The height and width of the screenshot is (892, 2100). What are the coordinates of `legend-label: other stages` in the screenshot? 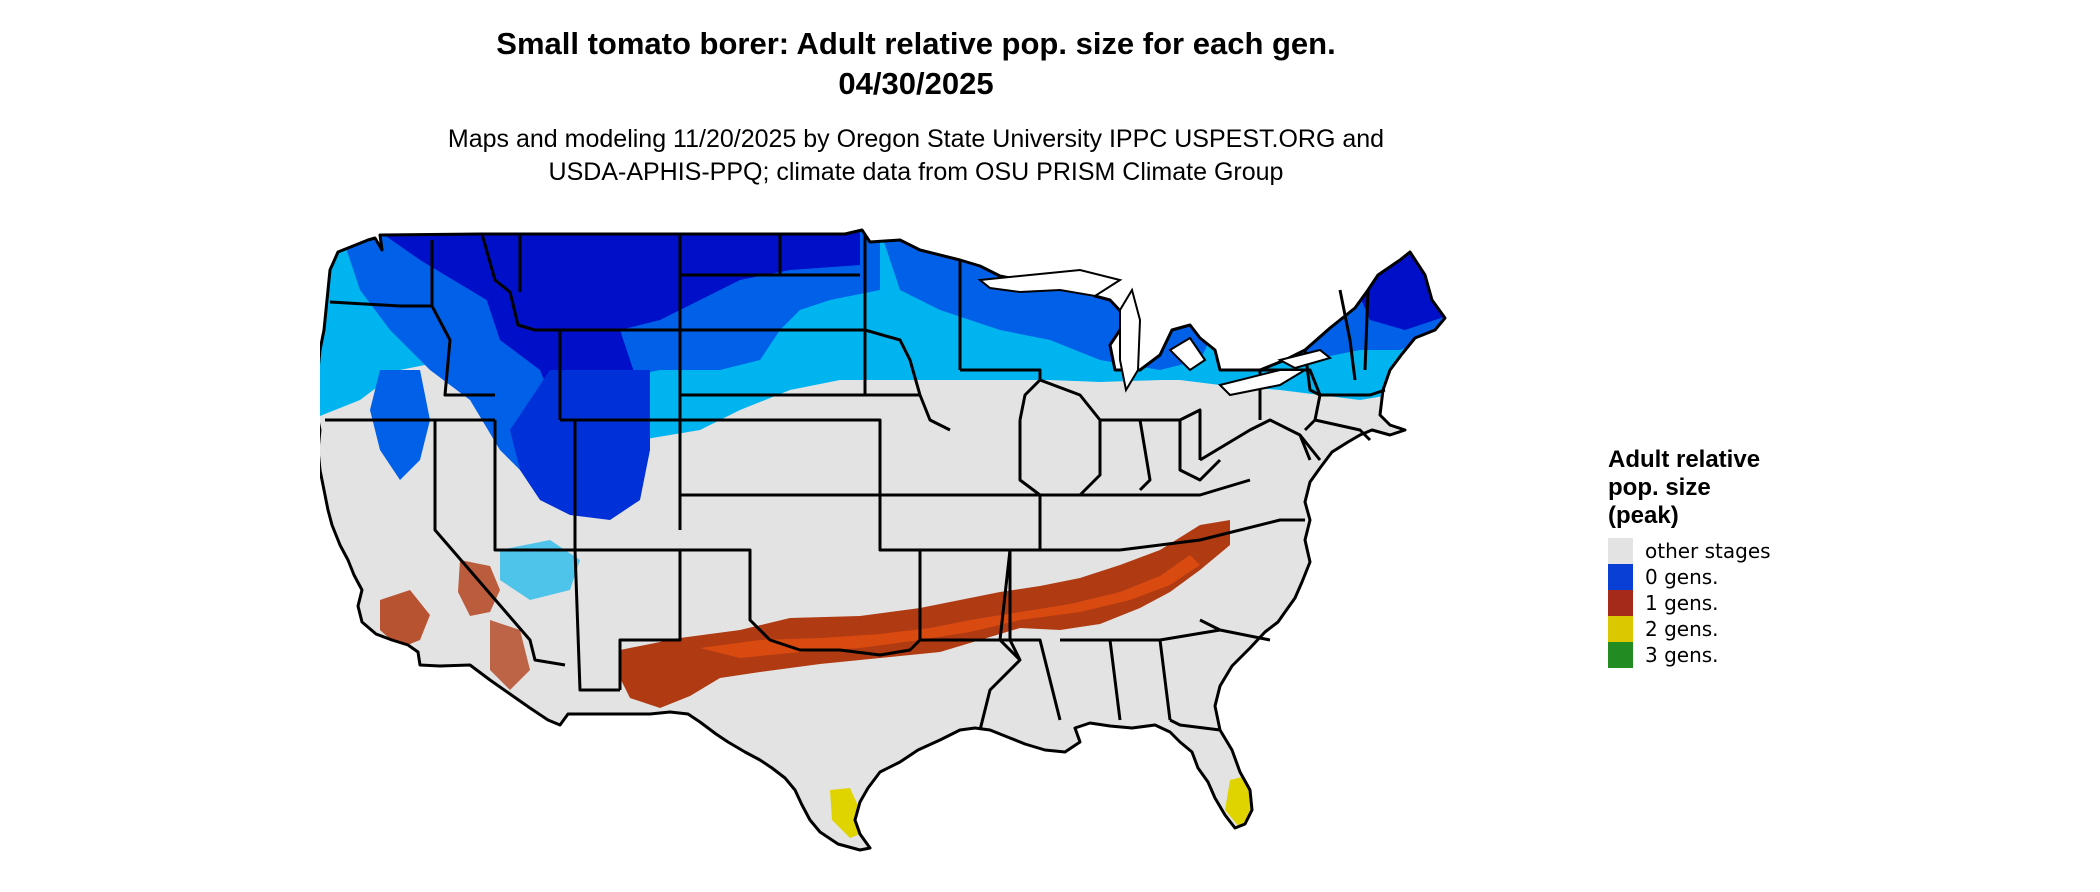 It's located at (1708, 551).